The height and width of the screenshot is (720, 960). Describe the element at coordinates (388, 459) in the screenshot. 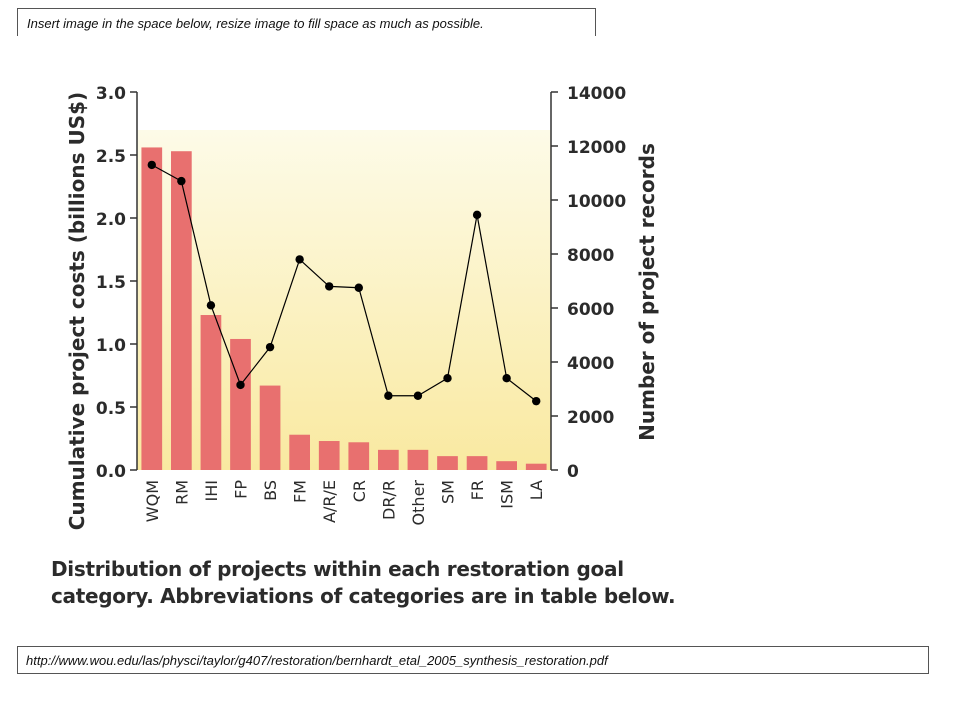

I see `bar-DR/R` at that location.